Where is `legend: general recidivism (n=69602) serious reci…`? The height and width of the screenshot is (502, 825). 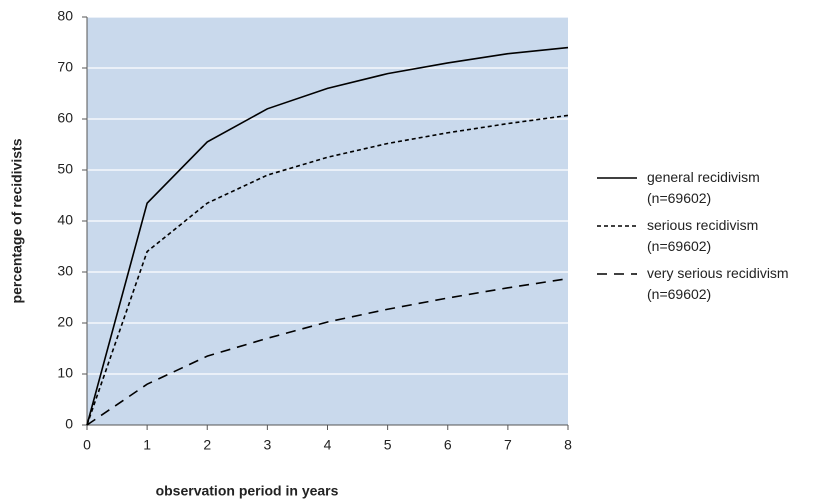
legend: general recidivism (n=69602) serious reci… is located at coordinates (711, 239).